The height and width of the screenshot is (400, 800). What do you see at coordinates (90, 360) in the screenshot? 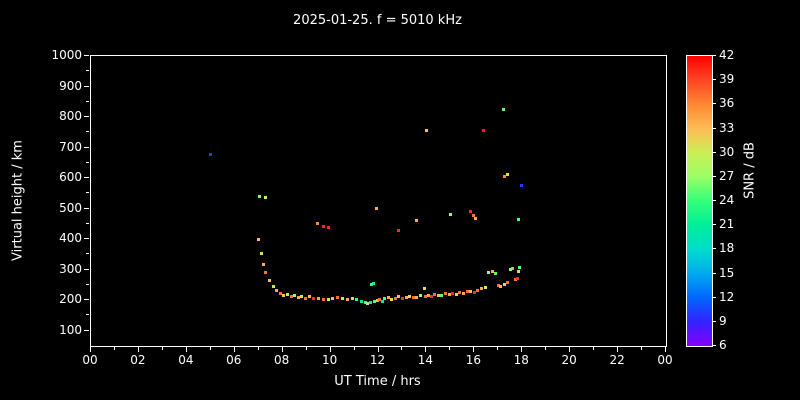
I see `x-tick-label: 00` at bounding box center [90, 360].